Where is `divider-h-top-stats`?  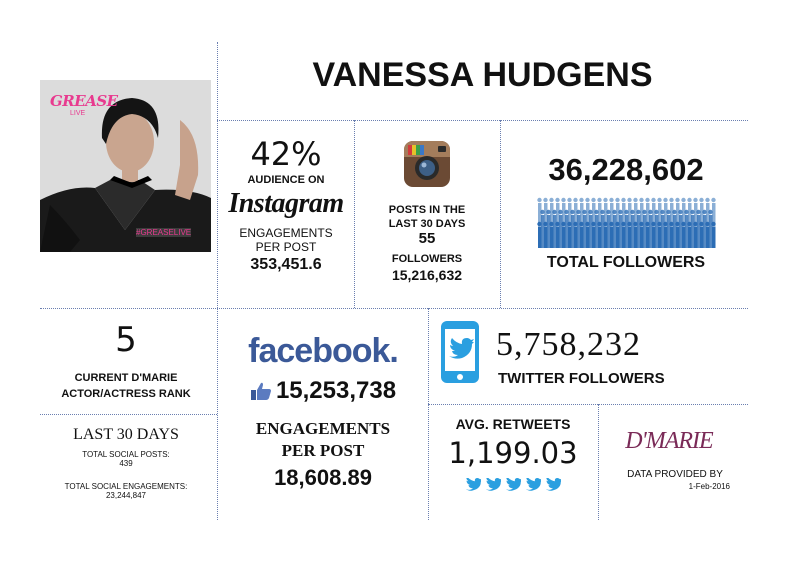
divider-h-top-stats is located at coordinates (482, 120).